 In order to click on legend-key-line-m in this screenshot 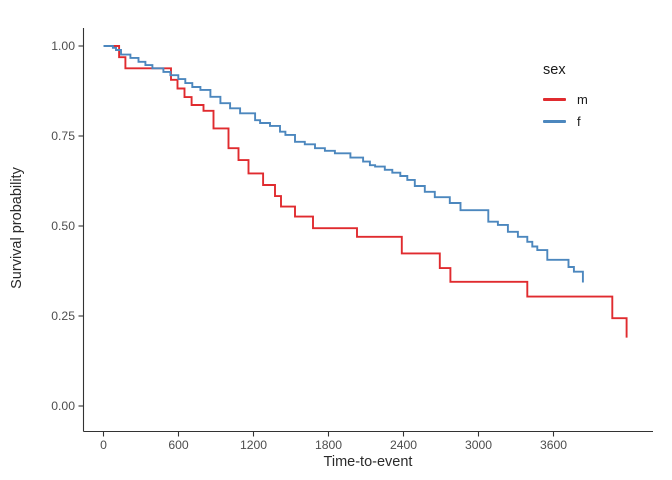, I will do `click(554, 99)`.